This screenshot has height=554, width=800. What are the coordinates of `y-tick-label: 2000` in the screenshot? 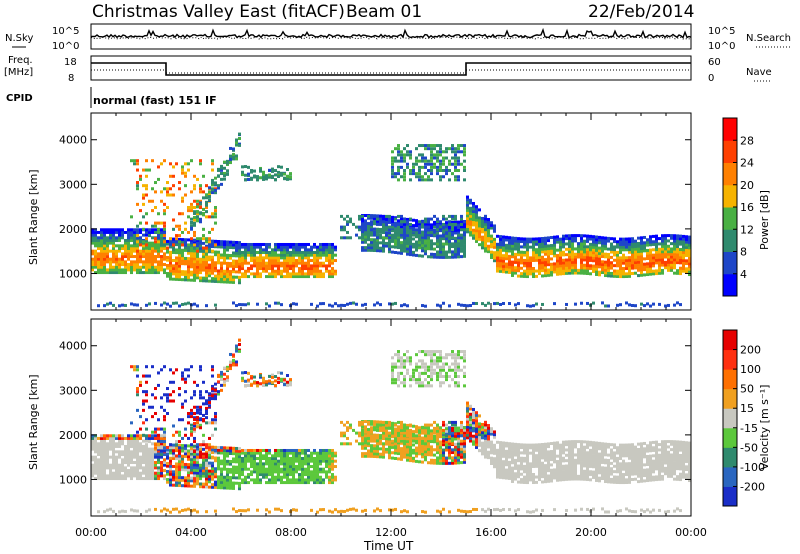 It's located at (73, 229).